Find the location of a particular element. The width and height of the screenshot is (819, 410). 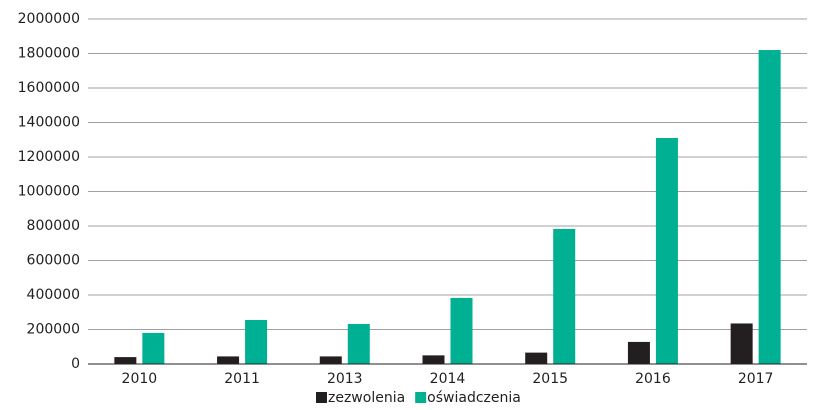

x-tick-label: 2014 is located at coordinates (448, 379).